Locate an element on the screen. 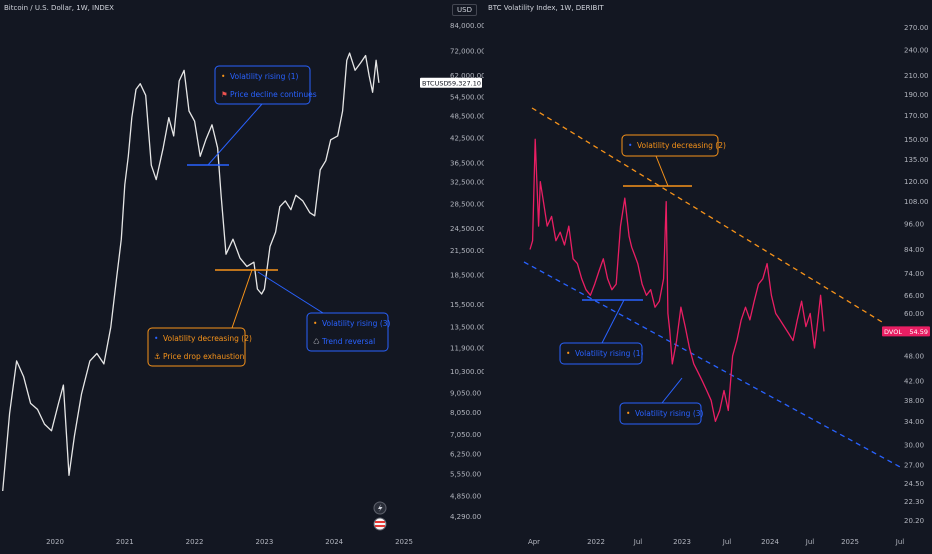  y-tick-label: 48,500.00 is located at coordinates (467, 117).